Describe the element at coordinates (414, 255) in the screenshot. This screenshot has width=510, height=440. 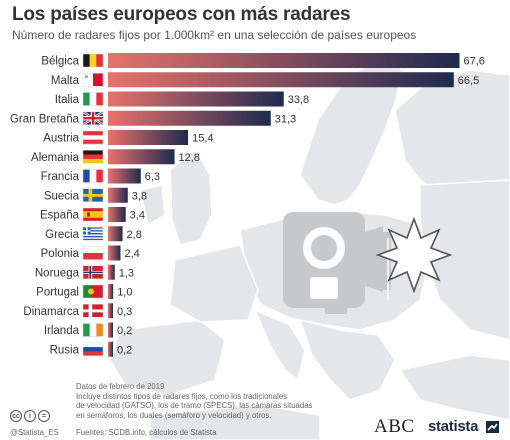
I see `flash-burst-icon` at that location.